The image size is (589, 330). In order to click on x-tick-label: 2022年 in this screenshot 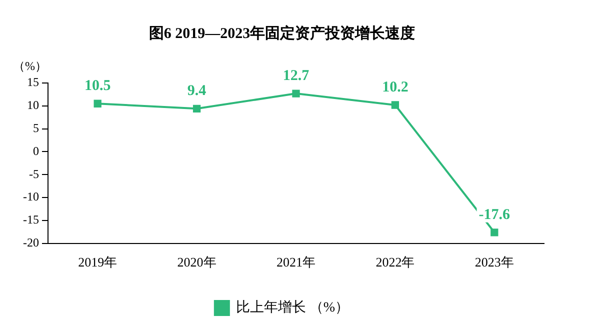, I will do `click(395, 262)`.